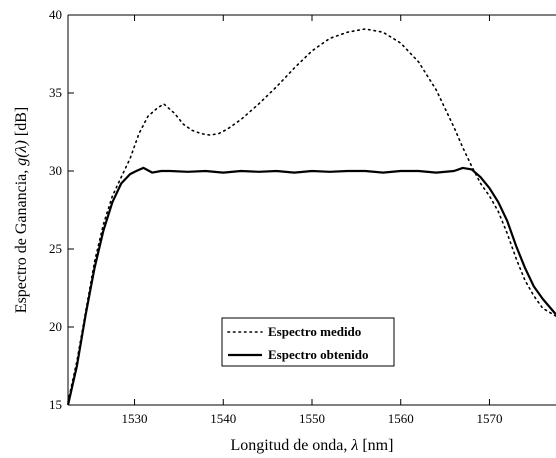  Describe the element at coordinates (55, 248) in the screenshot. I see `y-tick-label-2: 25` at that location.